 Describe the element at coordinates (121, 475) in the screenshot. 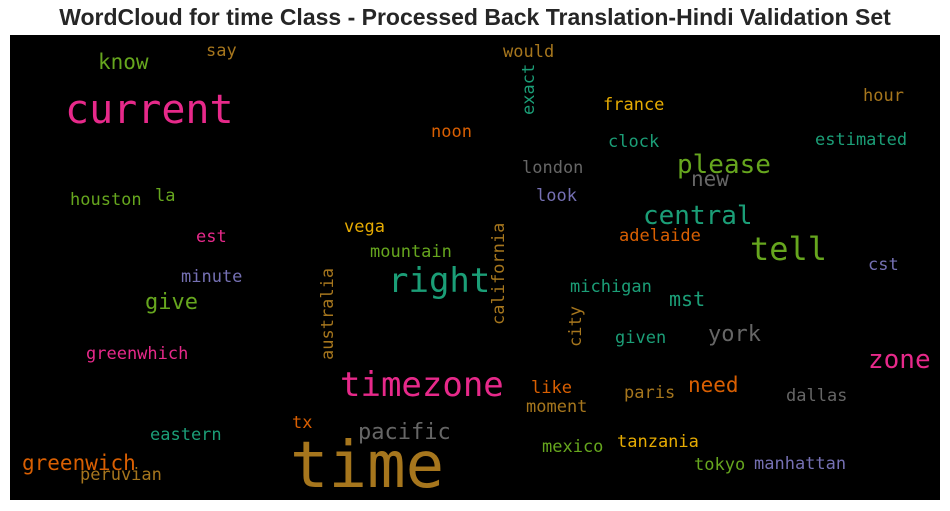

I see `word-peruvian: peruvian` at that location.